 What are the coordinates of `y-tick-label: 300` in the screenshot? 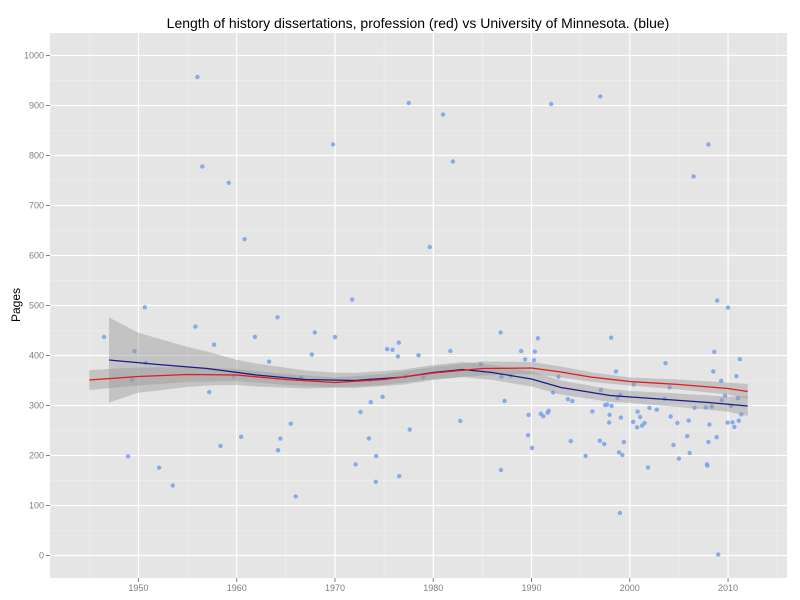 It's located at (36, 406).